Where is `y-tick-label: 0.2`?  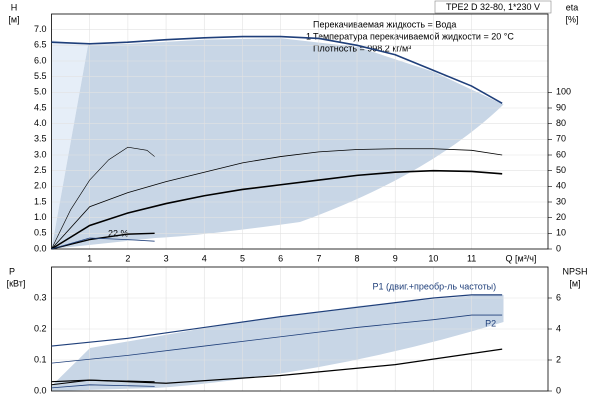
y-tick-label: 0.2 is located at coordinates (40, 328).